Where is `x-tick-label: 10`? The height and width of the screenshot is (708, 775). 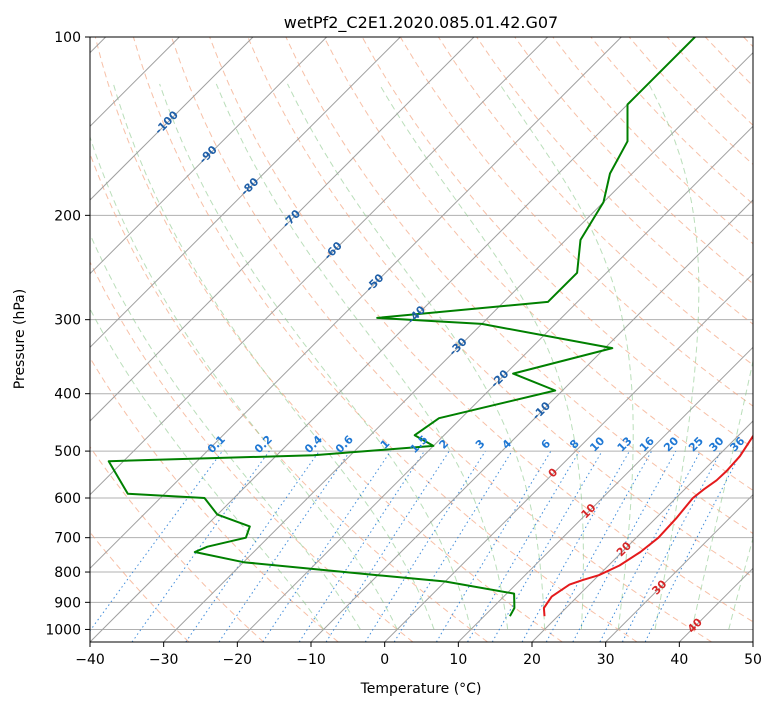 x-tick-label: 10 is located at coordinates (458, 660).